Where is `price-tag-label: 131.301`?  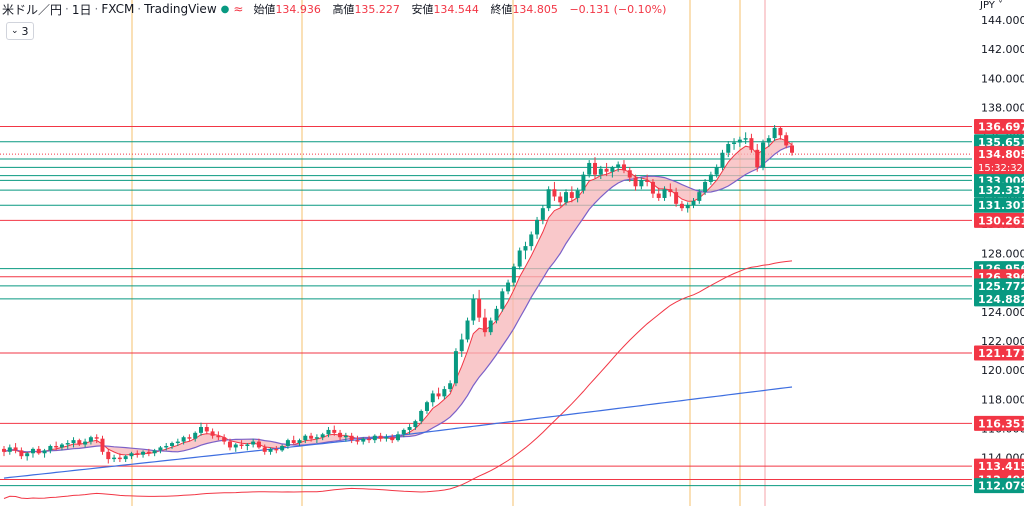
price-tag-label: 131.301 is located at coordinates (1001, 205).